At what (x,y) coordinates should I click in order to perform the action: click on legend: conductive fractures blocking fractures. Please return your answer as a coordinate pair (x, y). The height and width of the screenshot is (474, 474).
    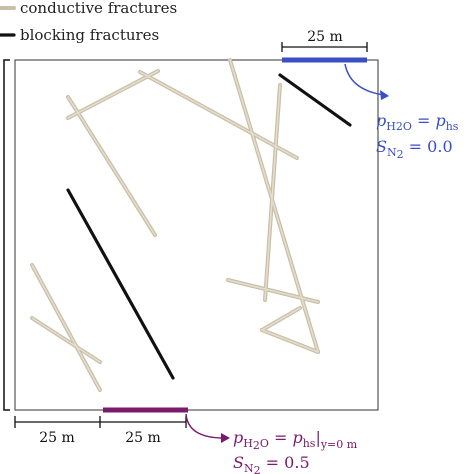
    Looking at the image, I should click on (88, 22).